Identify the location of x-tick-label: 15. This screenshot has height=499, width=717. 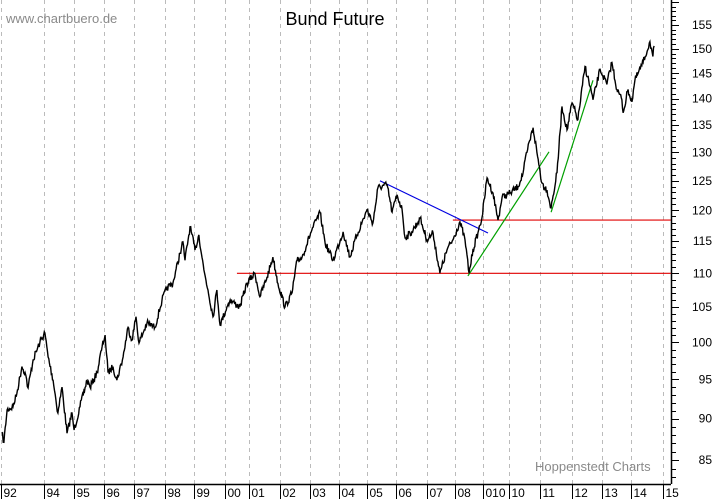
(673, 492).